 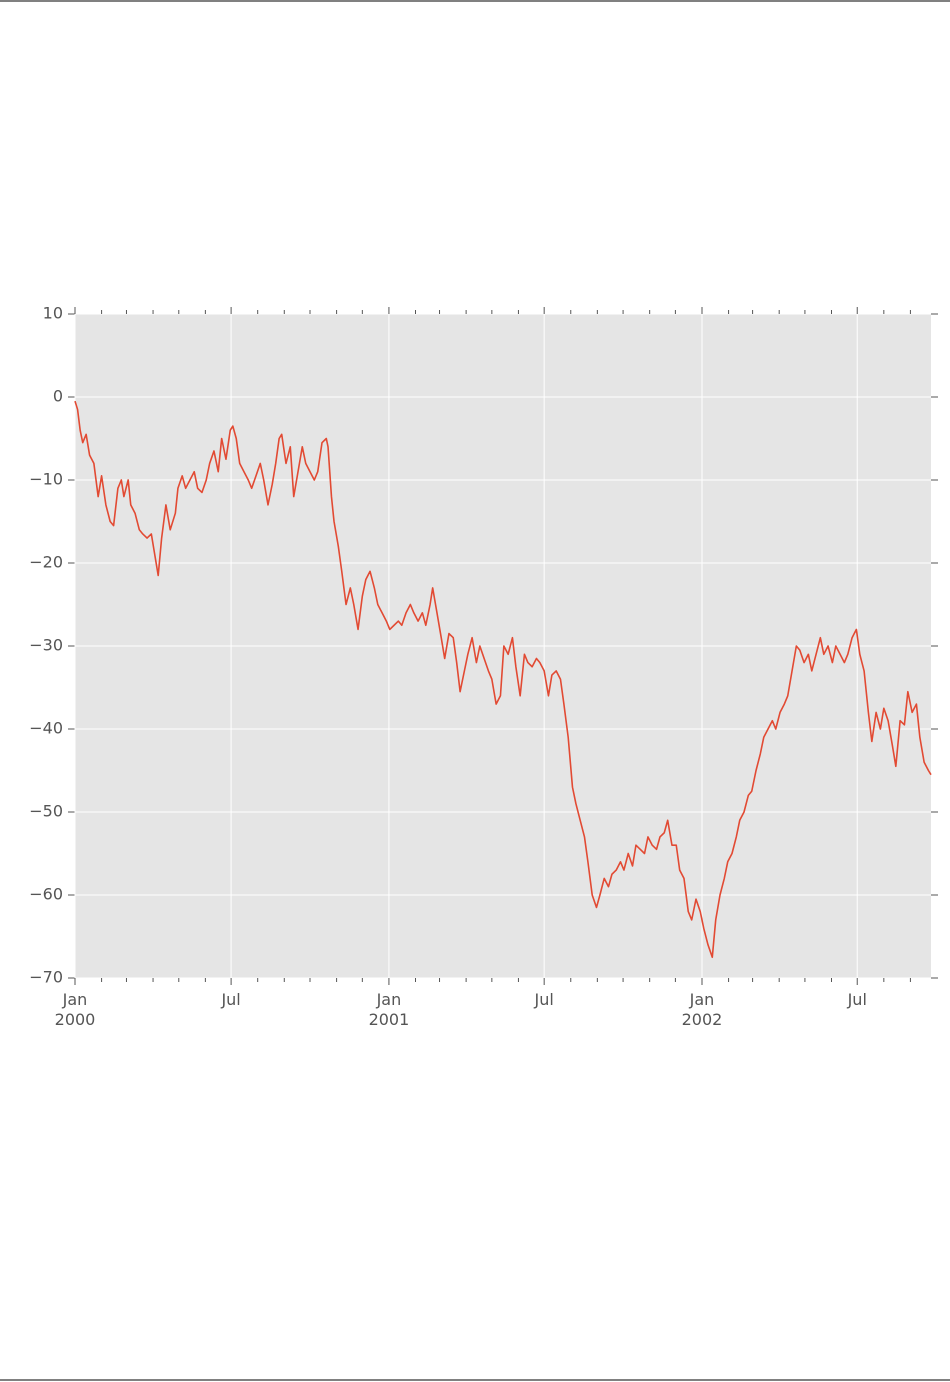 What do you see at coordinates (46, 811) in the screenshot?
I see `y-tick-label: −50` at bounding box center [46, 811].